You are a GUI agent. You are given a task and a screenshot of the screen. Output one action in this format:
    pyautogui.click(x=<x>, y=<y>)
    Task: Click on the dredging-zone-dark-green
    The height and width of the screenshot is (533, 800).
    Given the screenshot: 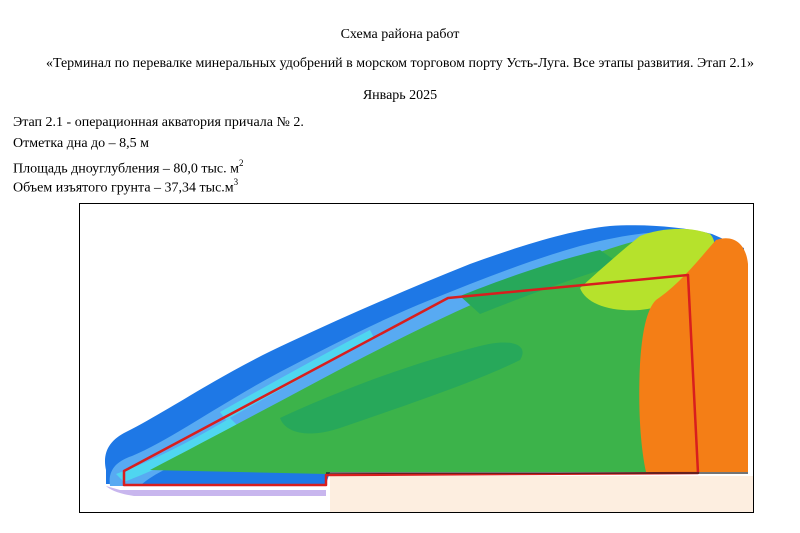 What is the action you would take?
    pyautogui.click(x=401, y=388)
    